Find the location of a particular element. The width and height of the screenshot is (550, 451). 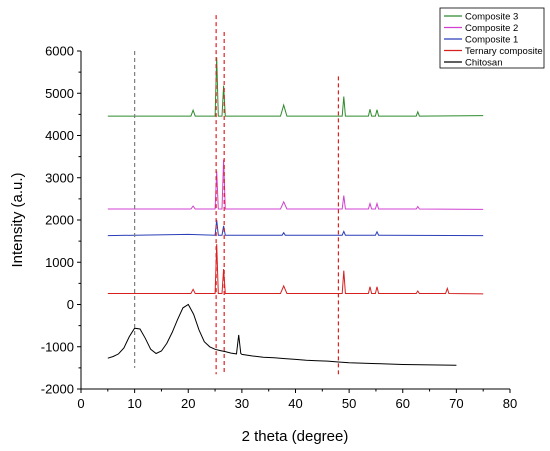

legend-label-2: Composite 1 is located at coordinates (491, 40).